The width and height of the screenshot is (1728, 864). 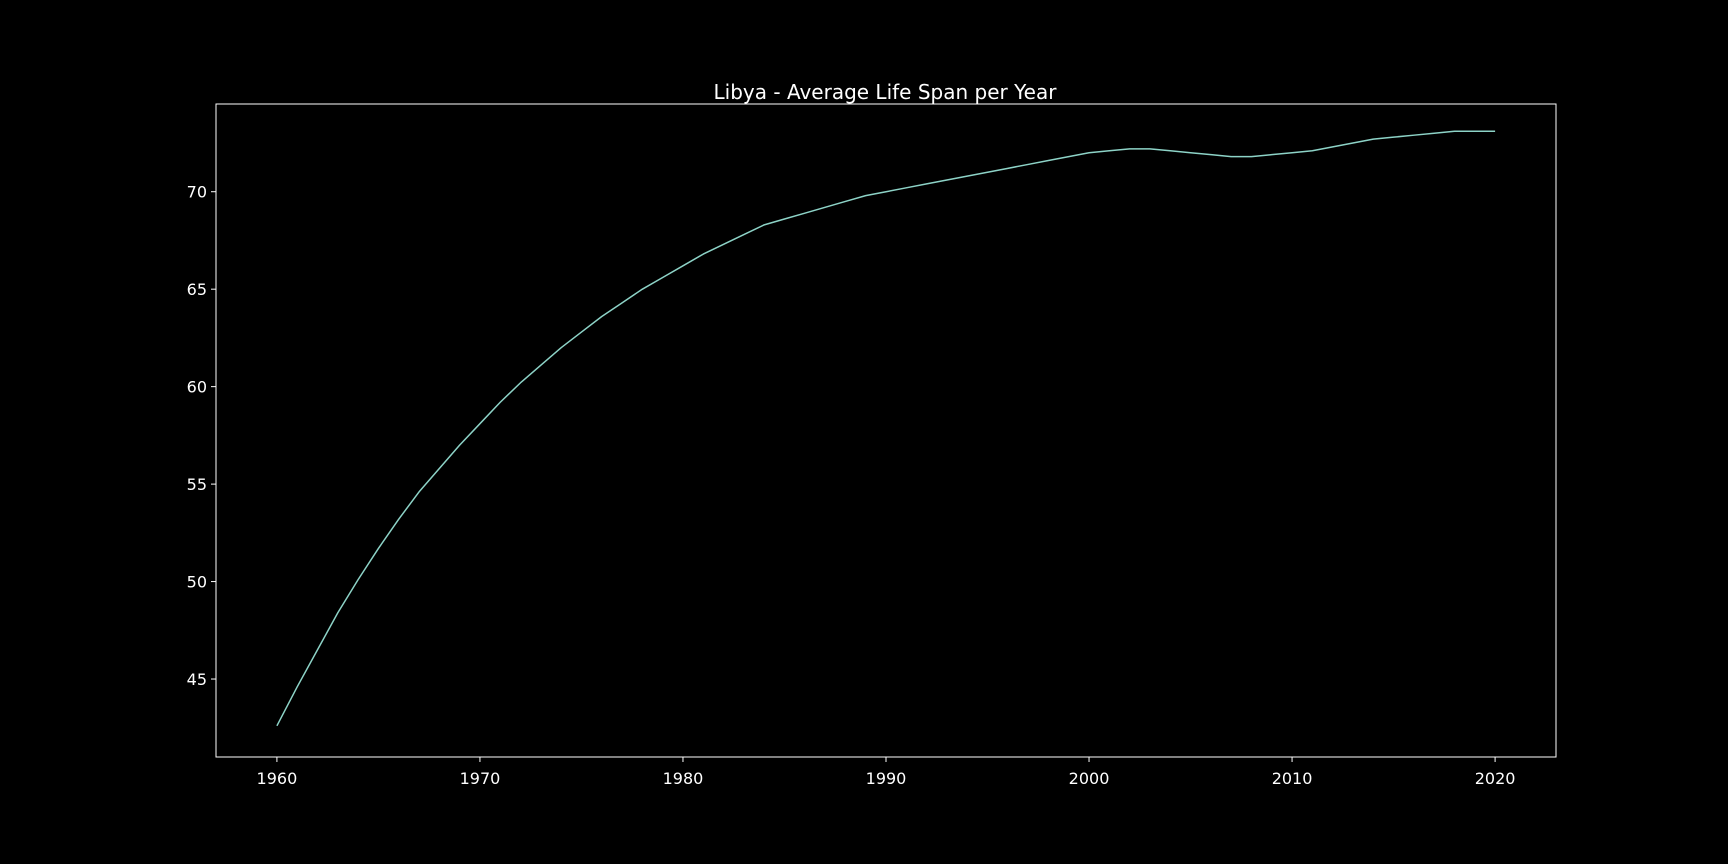 What do you see at coordinates (1495, 778) in the screenshot?
I see `x-tick-label: 2020` at bounding box center [1495, 778].